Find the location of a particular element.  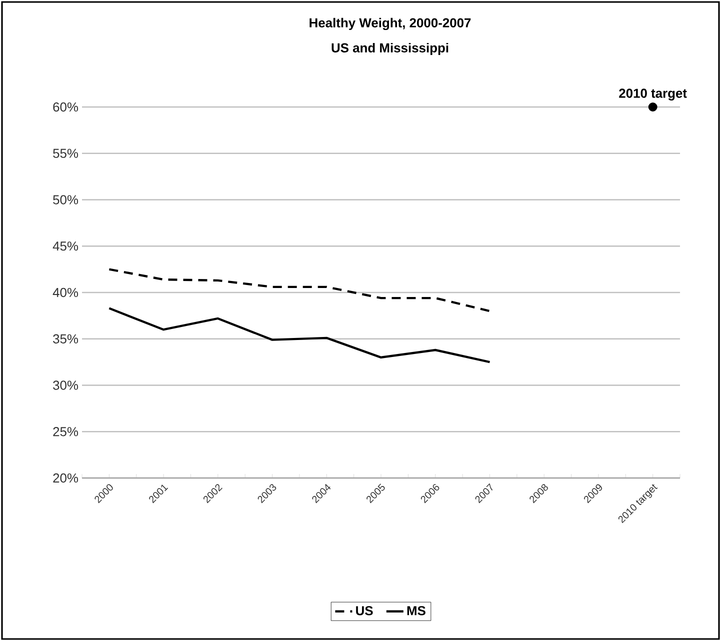

legend-label: MS is located at coordinates (416, 611).